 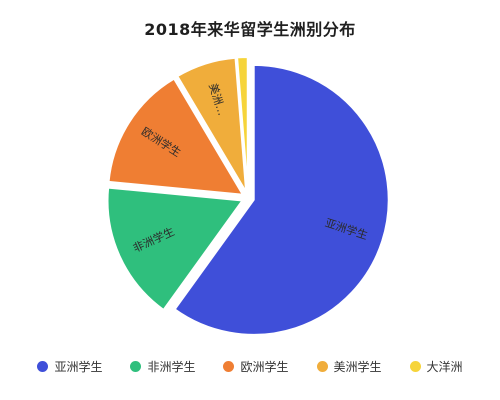 I want to click on legend-item: 亚洲学生, so click(x=69, y=366).